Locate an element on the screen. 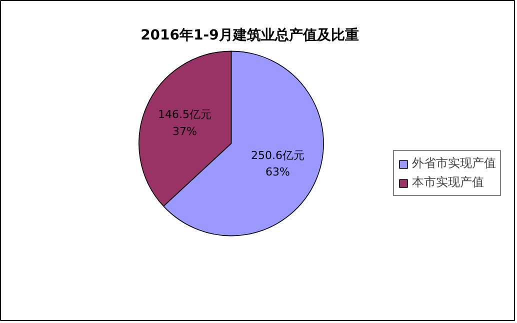 This screenshot has height=323, width=517. data-label: 146.5亿元 37% is located at coordinates (185, 123).